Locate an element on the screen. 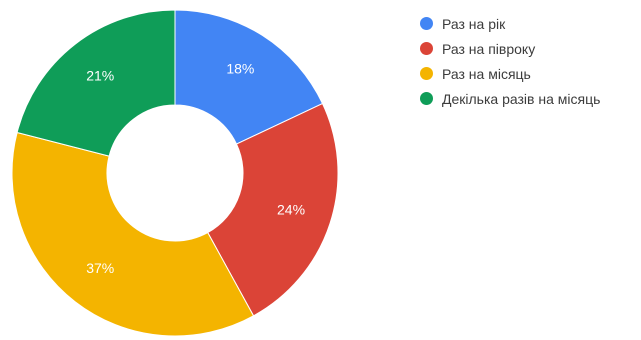 Image resolution: width=641 pixels, height=340 pixels. legend-item-dekilka-raziv-na-misyats: Декілька разів на місяць is located at coordinates (510, 98).